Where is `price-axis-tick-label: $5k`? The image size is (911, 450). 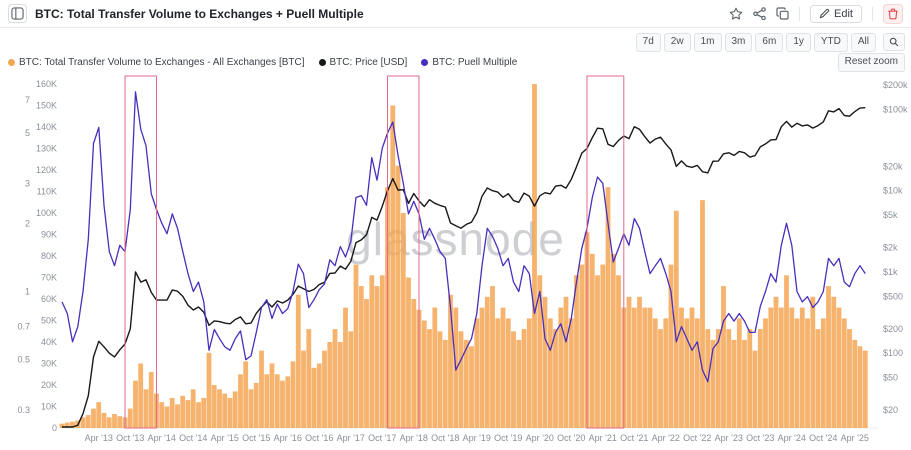
price-axis-tick-label: $5k is located at coordinates (890, 215).